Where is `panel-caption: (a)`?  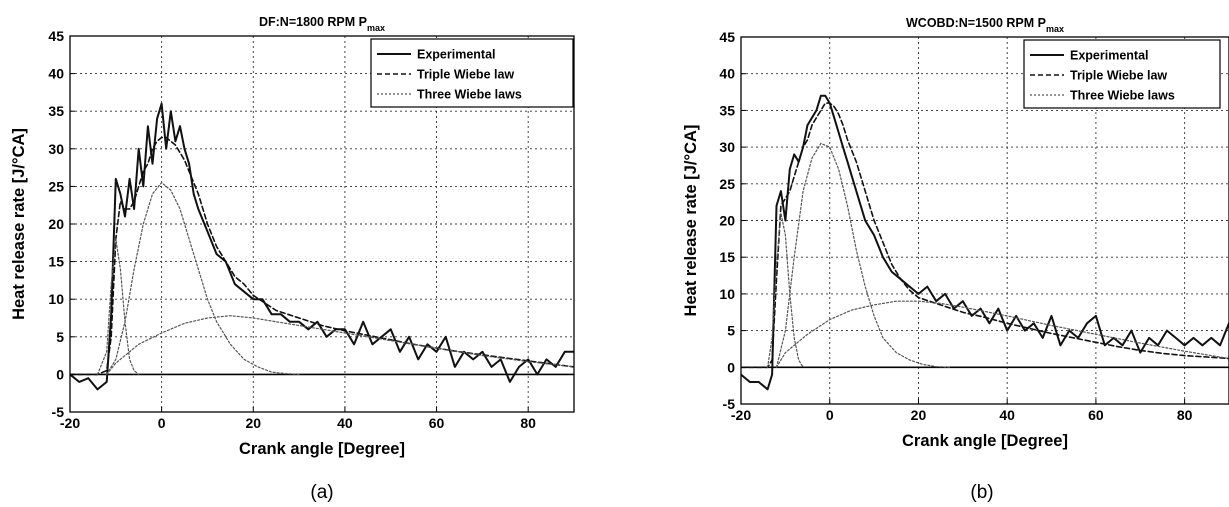 panel-caption: (a) is located at coordinates (321, 492).